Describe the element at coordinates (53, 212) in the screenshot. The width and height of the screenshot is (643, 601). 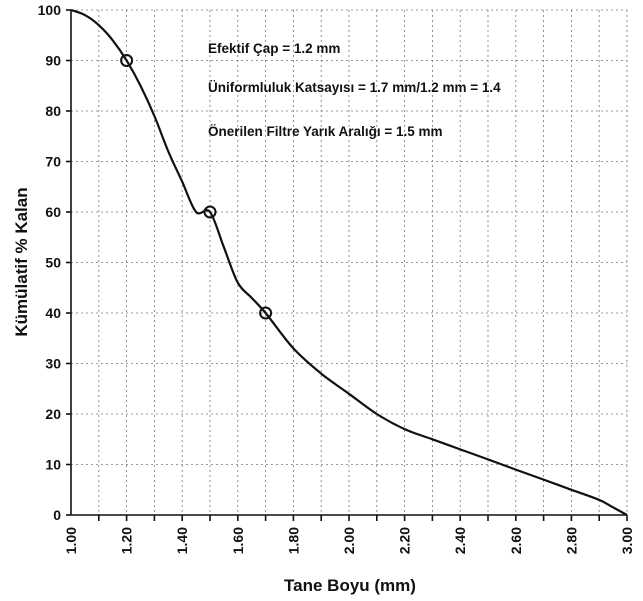
I see `y-tick-label: 60` at that location.